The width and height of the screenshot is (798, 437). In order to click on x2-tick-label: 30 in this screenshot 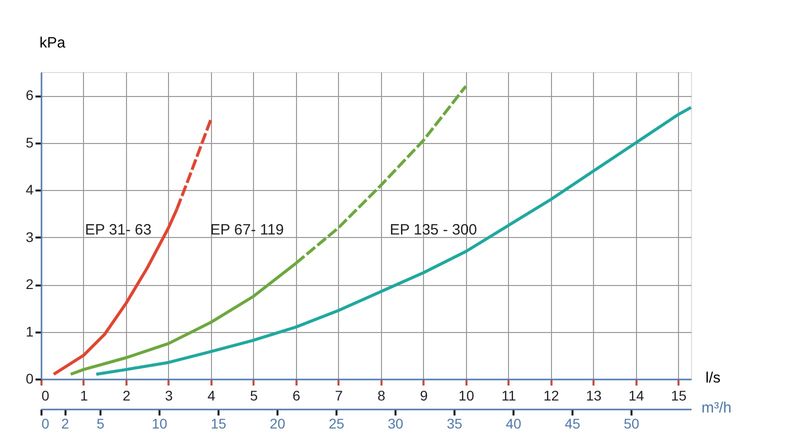, I will do `click(396, 424)`.